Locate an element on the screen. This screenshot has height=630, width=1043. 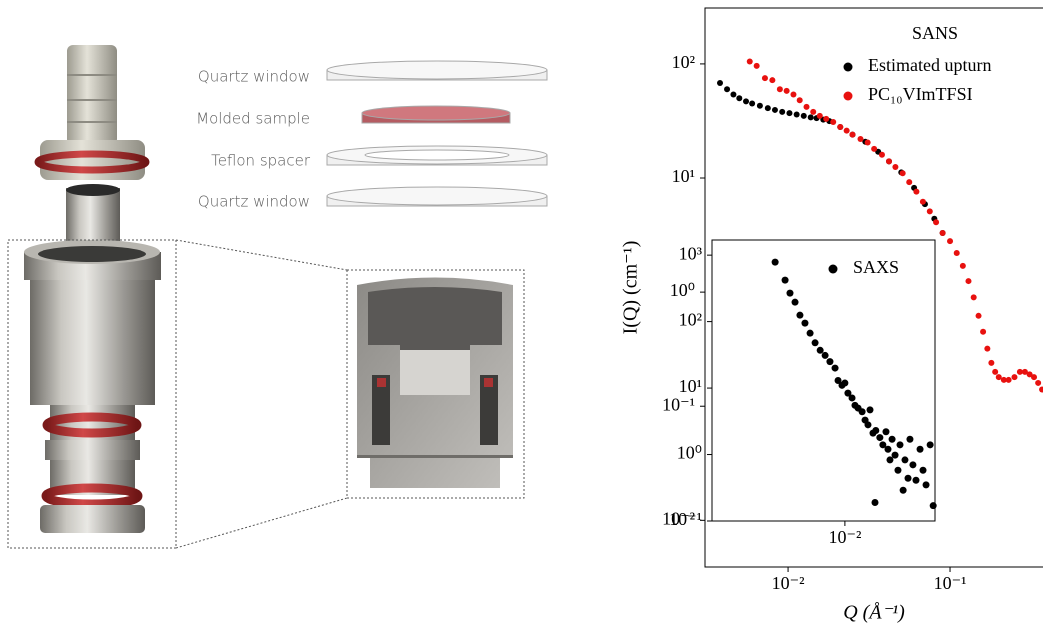
x-tick-label: 10⁻¹ is located at coordinates (950, 583).